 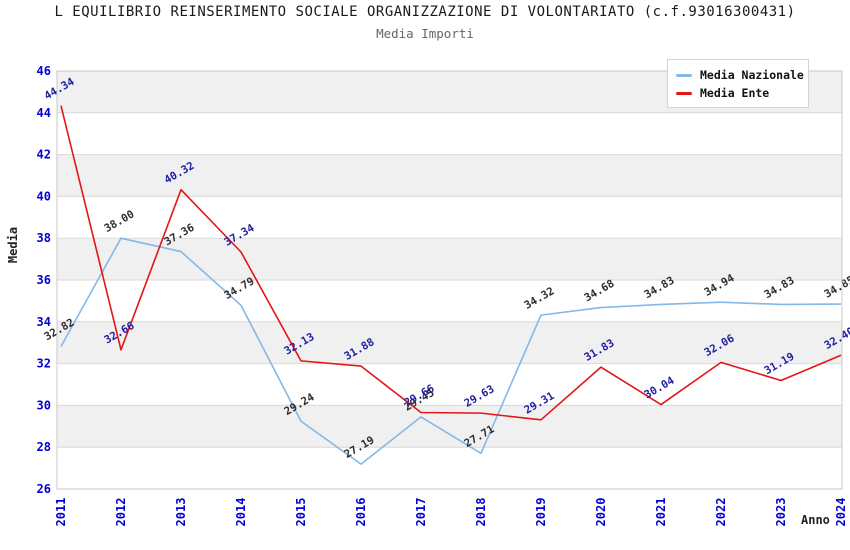 What do you see at coordinates (481, 512) in the screenshot?
I see `x-tick-label: 2018` at bounding box center [481, 512].